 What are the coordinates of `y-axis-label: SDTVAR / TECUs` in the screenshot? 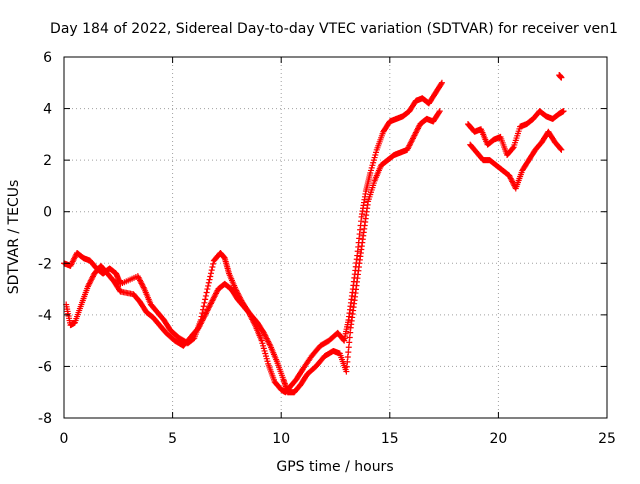 It's located at (14, 237).